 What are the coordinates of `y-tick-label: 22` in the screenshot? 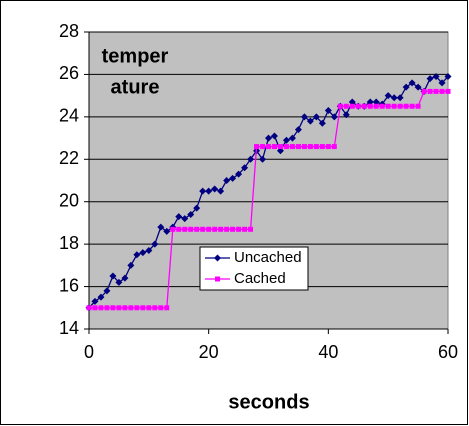 It's located at (69, 158).